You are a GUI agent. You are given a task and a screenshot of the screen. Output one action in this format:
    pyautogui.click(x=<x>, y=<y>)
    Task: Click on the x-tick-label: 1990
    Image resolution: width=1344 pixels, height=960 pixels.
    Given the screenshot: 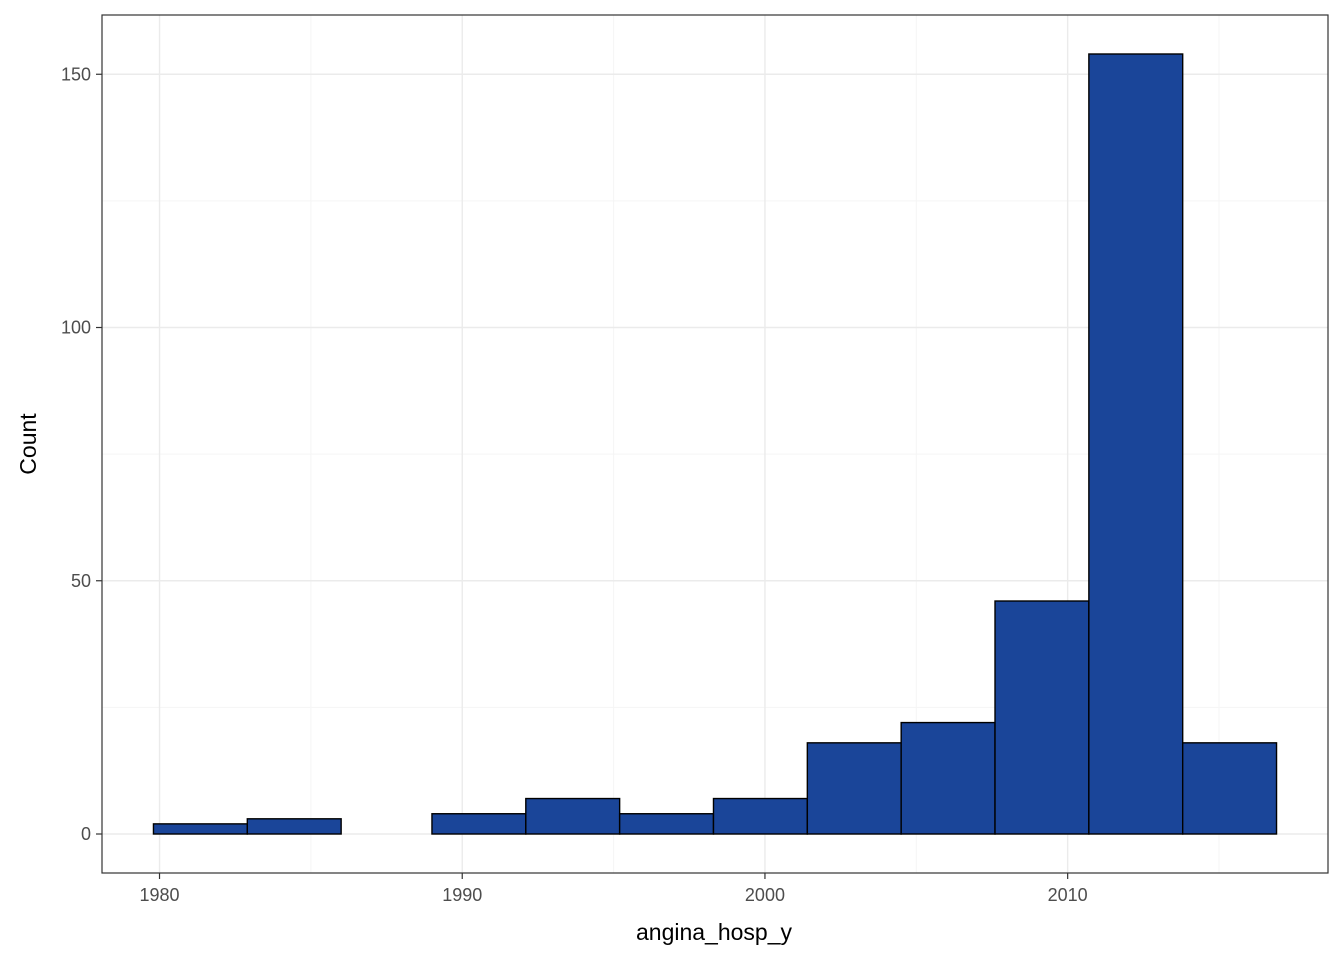 What is the action you would take?
    pyautogui.click(x=462, y=895)
    